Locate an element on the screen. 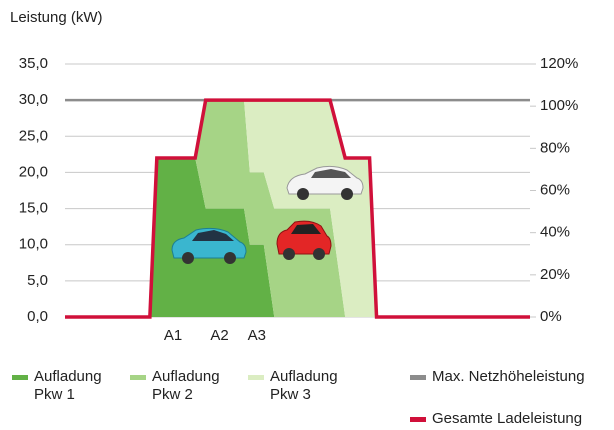 Image resolution: width=614 pixels, height=430 pixels. legend-item: Aufladung Pkw 2 is located at coordinates (182, 386).